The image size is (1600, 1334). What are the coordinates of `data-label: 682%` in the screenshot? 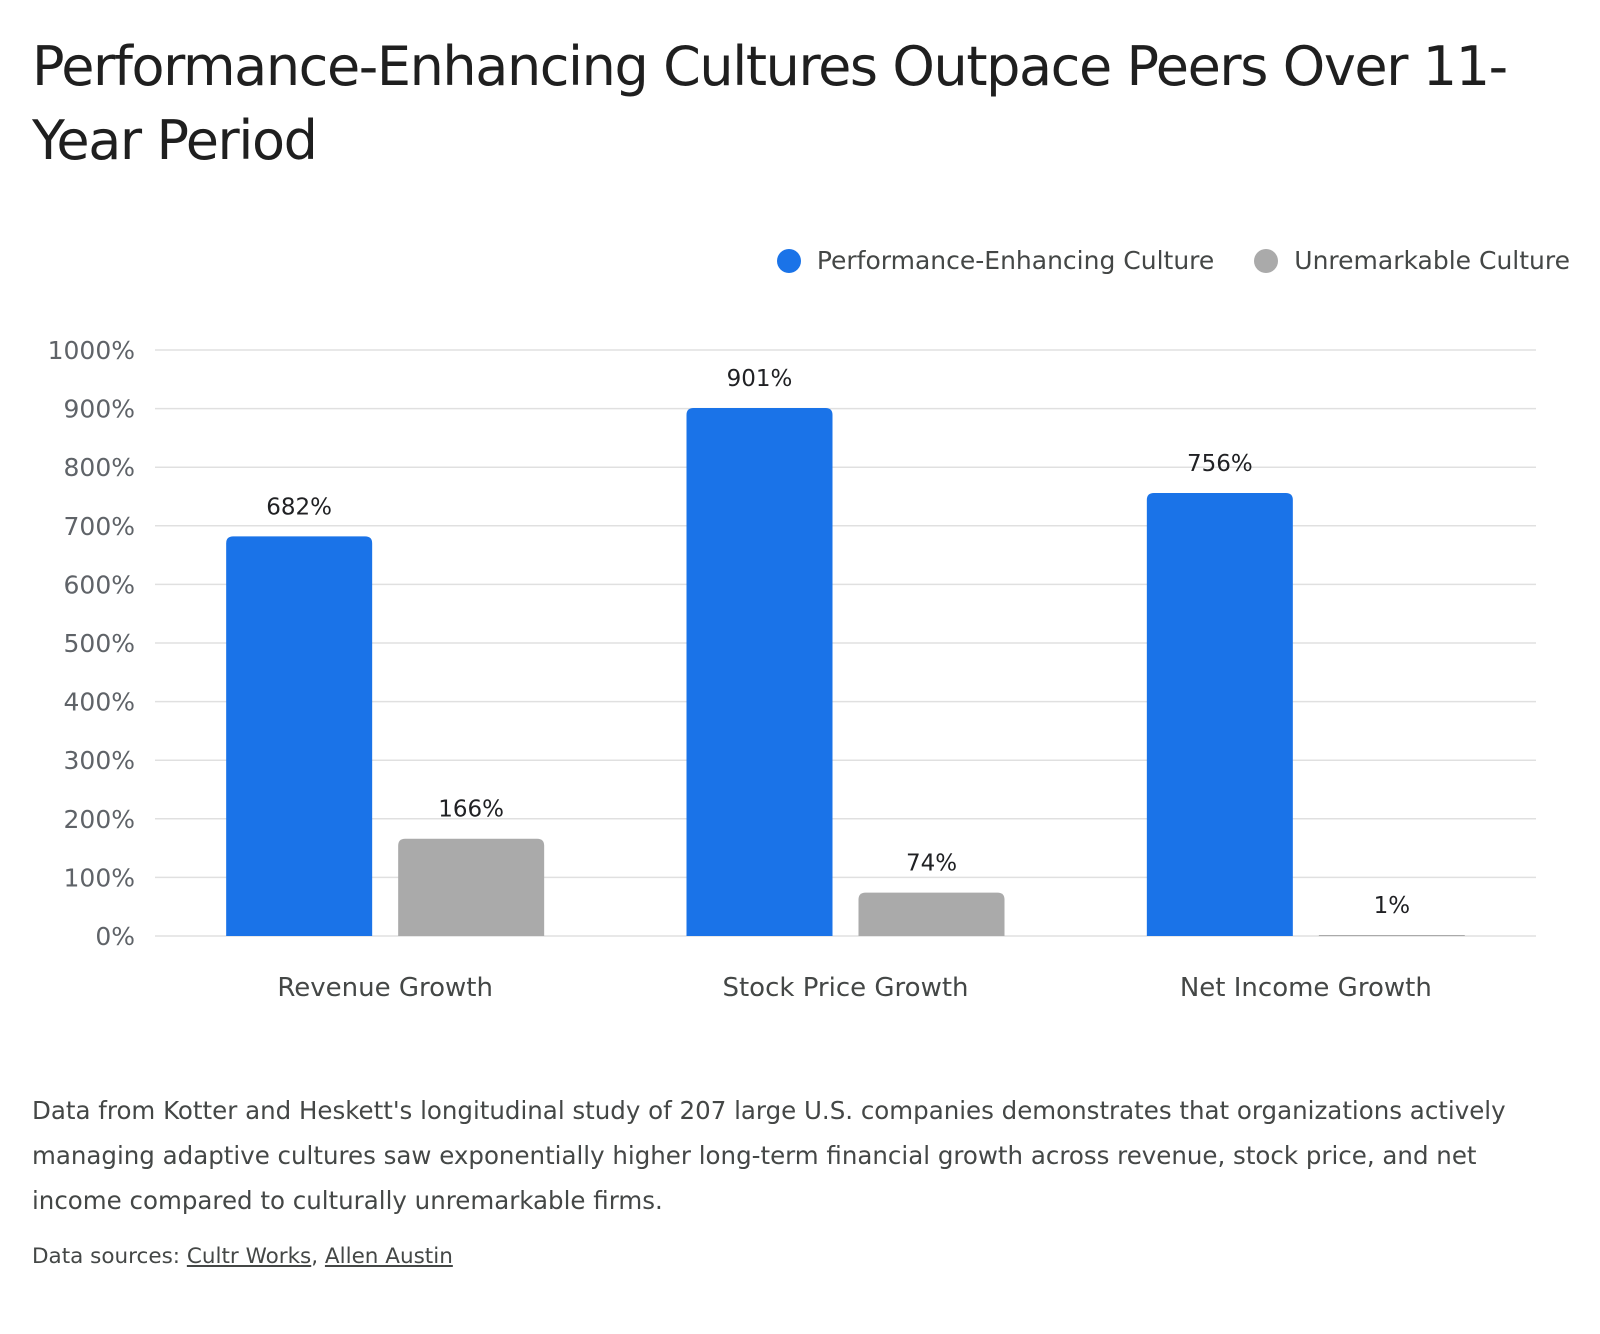 It's located at (299, 507).